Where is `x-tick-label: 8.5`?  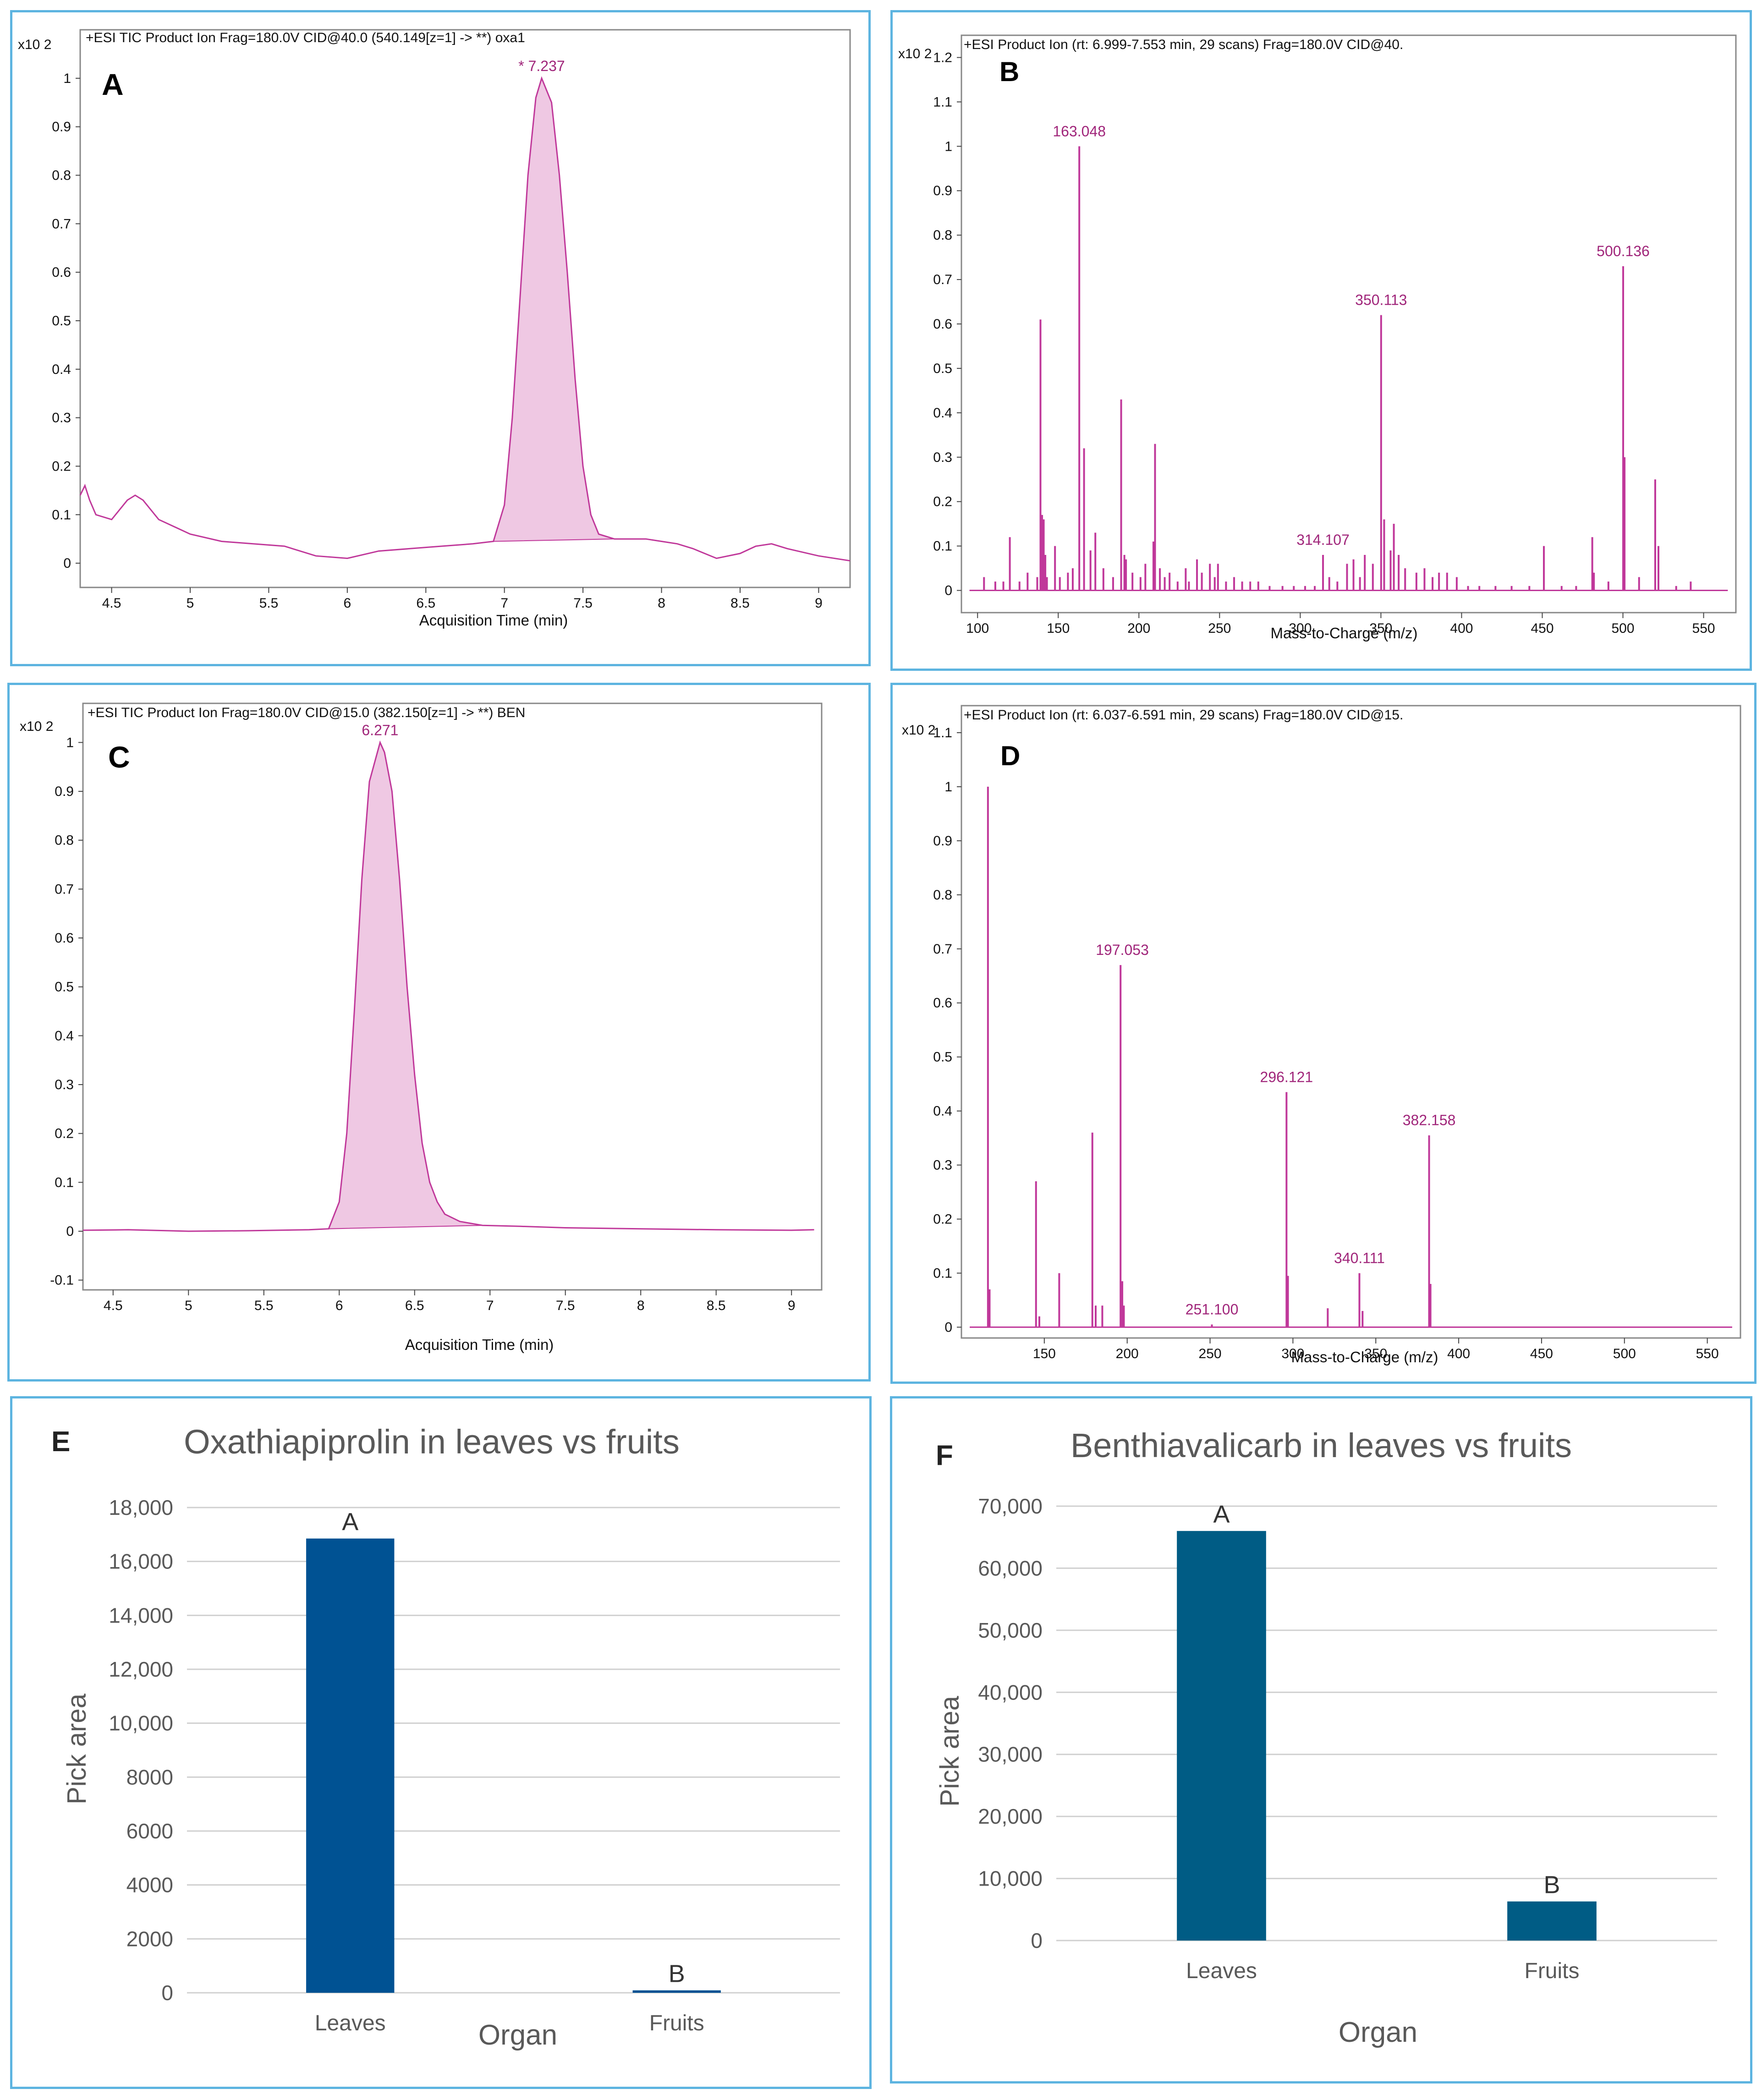
x-tick-label: 8.5 is located at coordinates (716, 1305).